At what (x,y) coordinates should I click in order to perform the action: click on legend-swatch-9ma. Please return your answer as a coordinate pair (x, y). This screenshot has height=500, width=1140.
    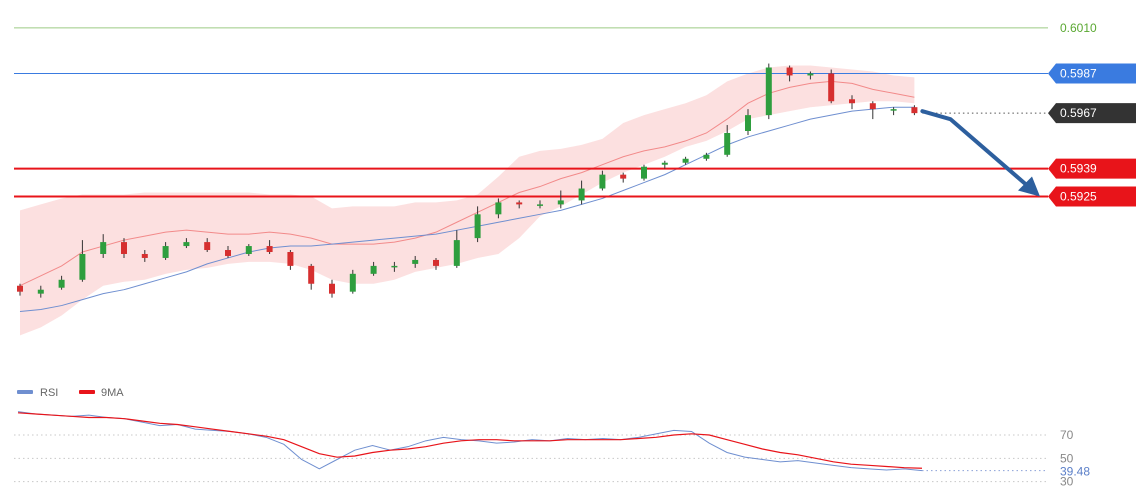
    Looking at the image, I should click on (87, 392).